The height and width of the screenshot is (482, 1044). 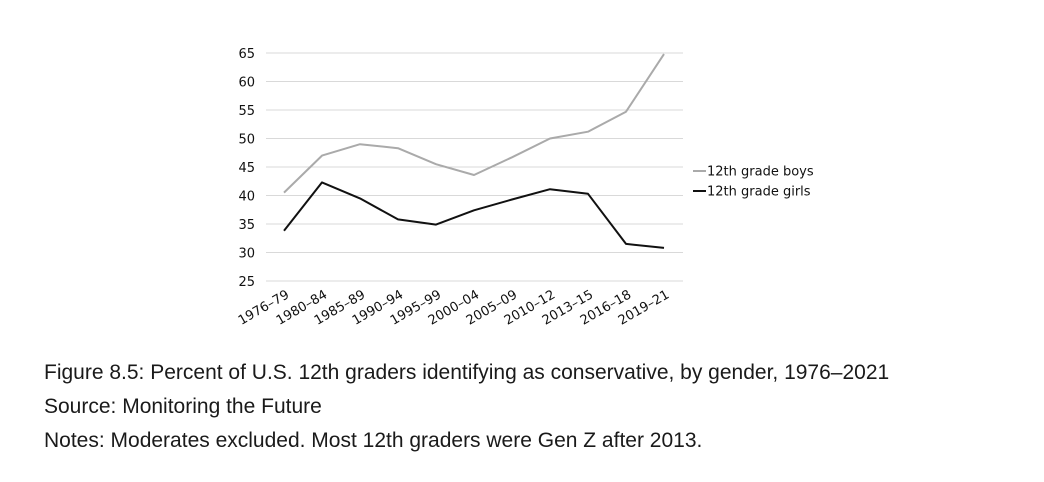 What do you see at coordinates (759, 192) in the screenshot?
I see `legend-label-1: 12th grade girls` at bounding box center [759, 192].